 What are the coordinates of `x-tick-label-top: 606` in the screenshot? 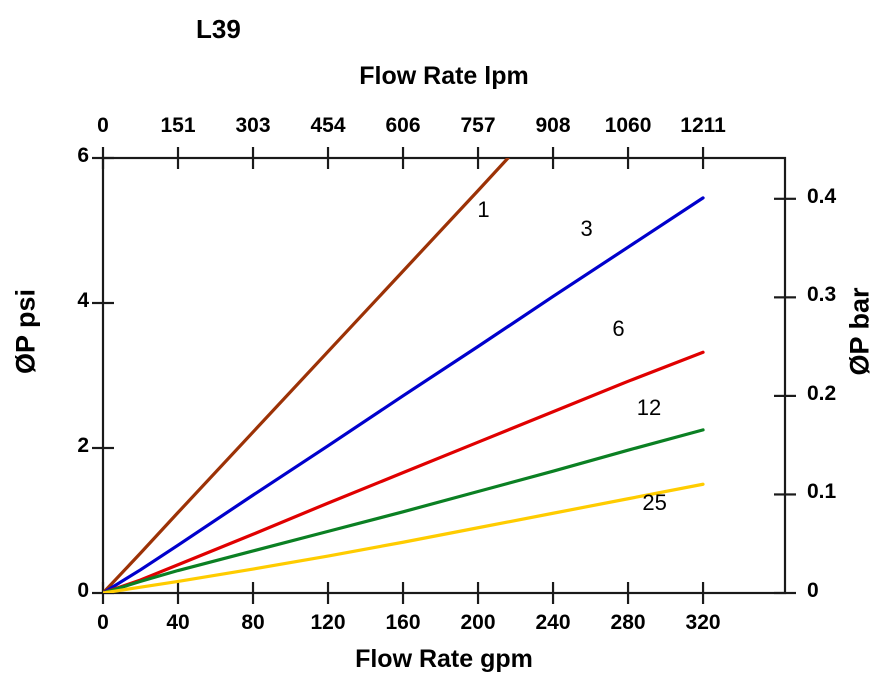 It's located at (403, 125).